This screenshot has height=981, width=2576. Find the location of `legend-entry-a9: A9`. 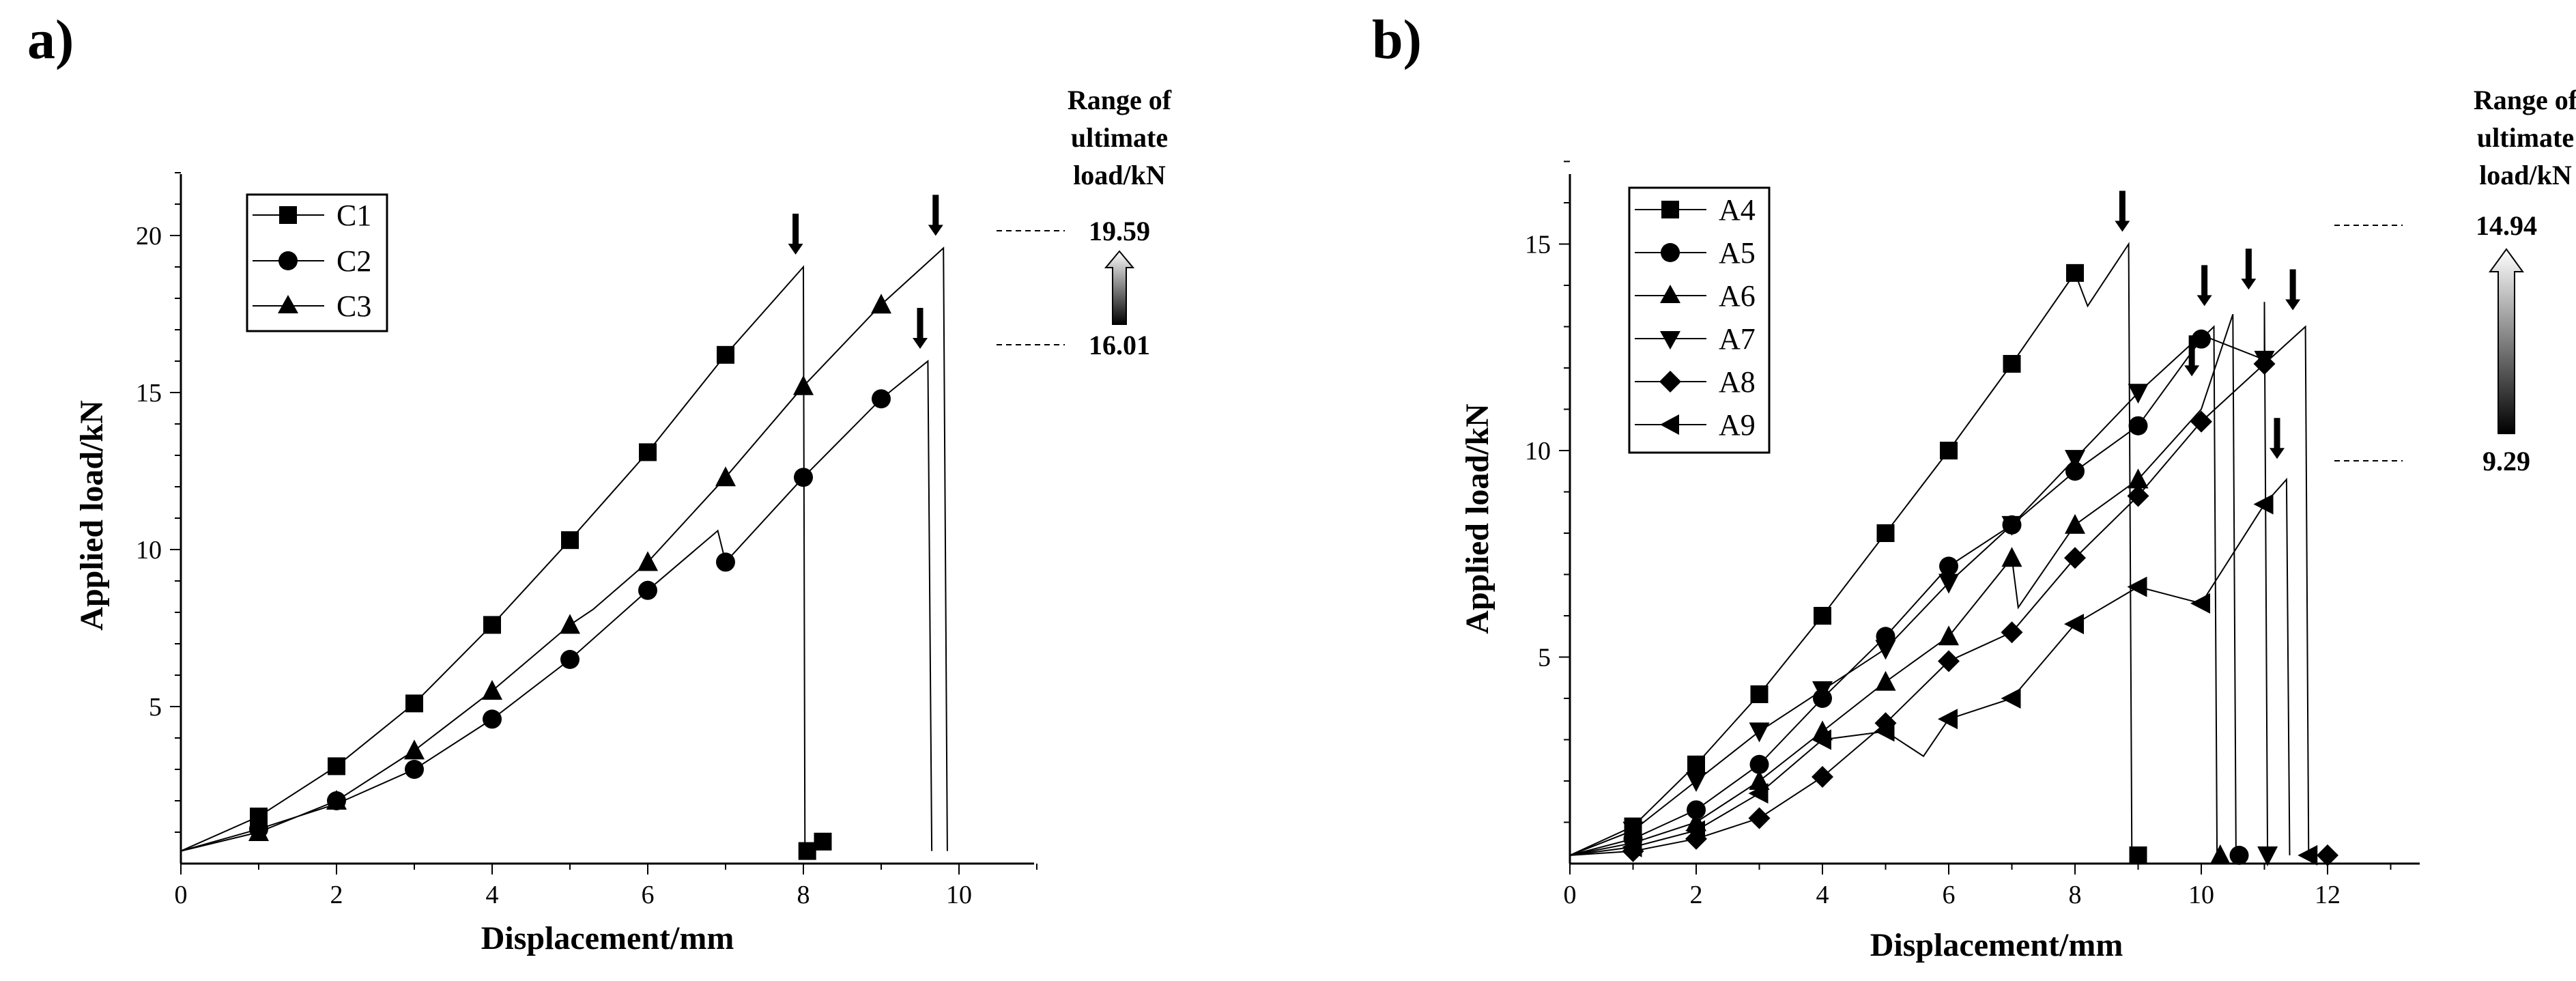

legend-entry-a9: A9 is located at coordinates (1695, 425).